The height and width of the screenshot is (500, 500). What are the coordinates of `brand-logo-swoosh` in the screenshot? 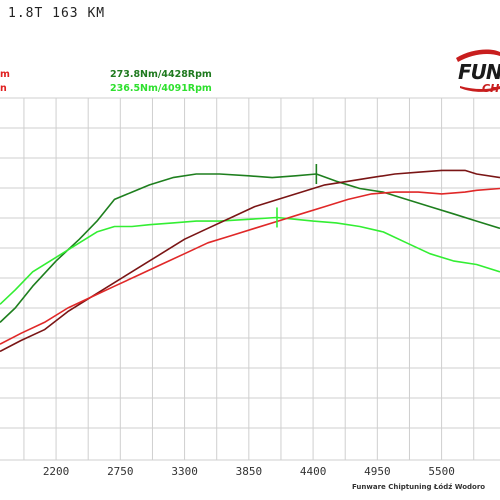 It's located at (478, 70).